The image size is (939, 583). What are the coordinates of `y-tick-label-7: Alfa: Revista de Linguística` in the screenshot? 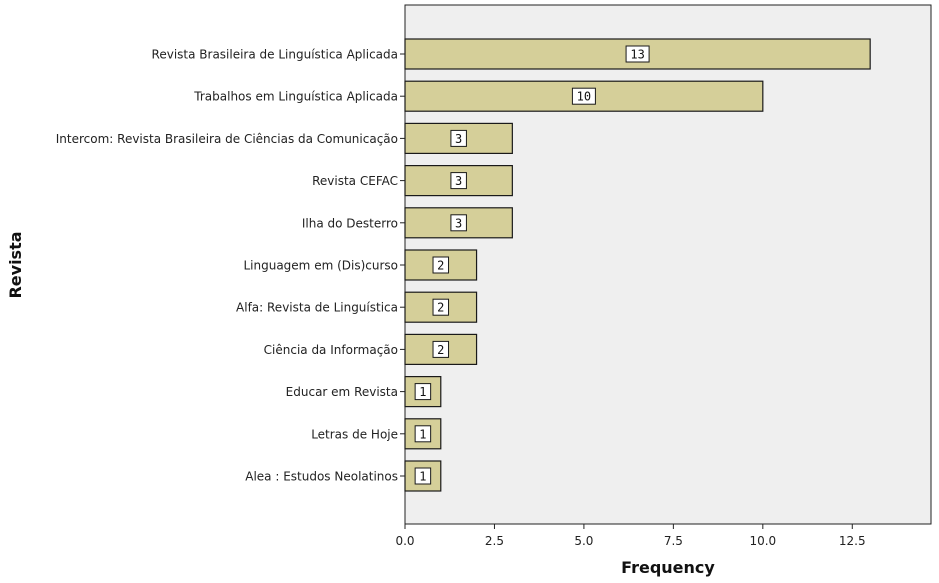 It's located at (317, 308).